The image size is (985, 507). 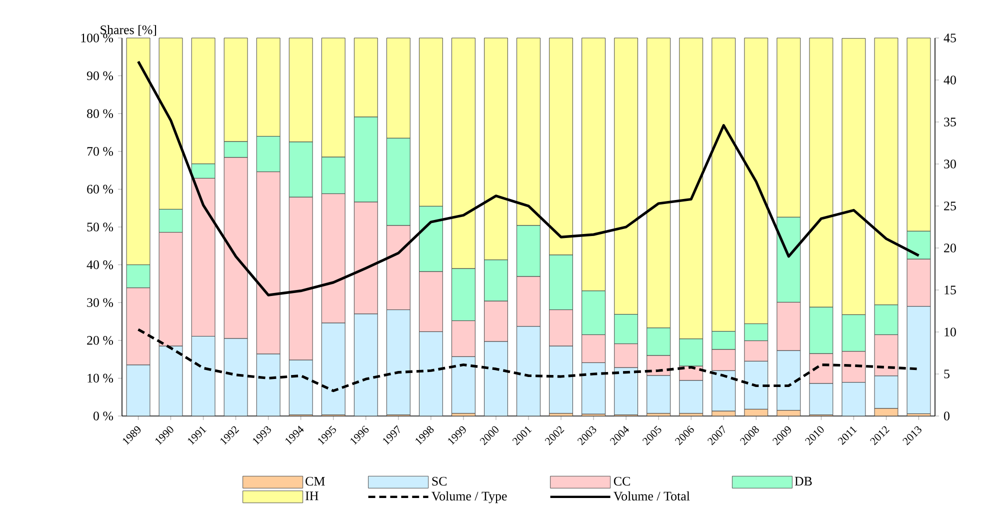 I want to click on y2-tick-label: 5, so click(x=947, y=374).